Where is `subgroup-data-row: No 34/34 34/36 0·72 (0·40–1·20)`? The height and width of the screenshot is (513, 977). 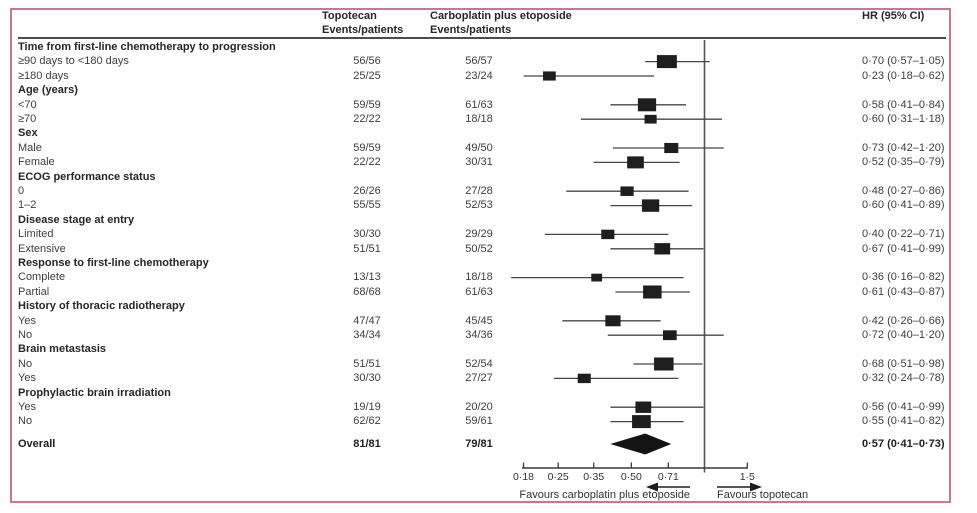
subgroup-data-row: No 34/34 34/36 0·72 (0·40–1·20) is located at coordinates (488, 335).